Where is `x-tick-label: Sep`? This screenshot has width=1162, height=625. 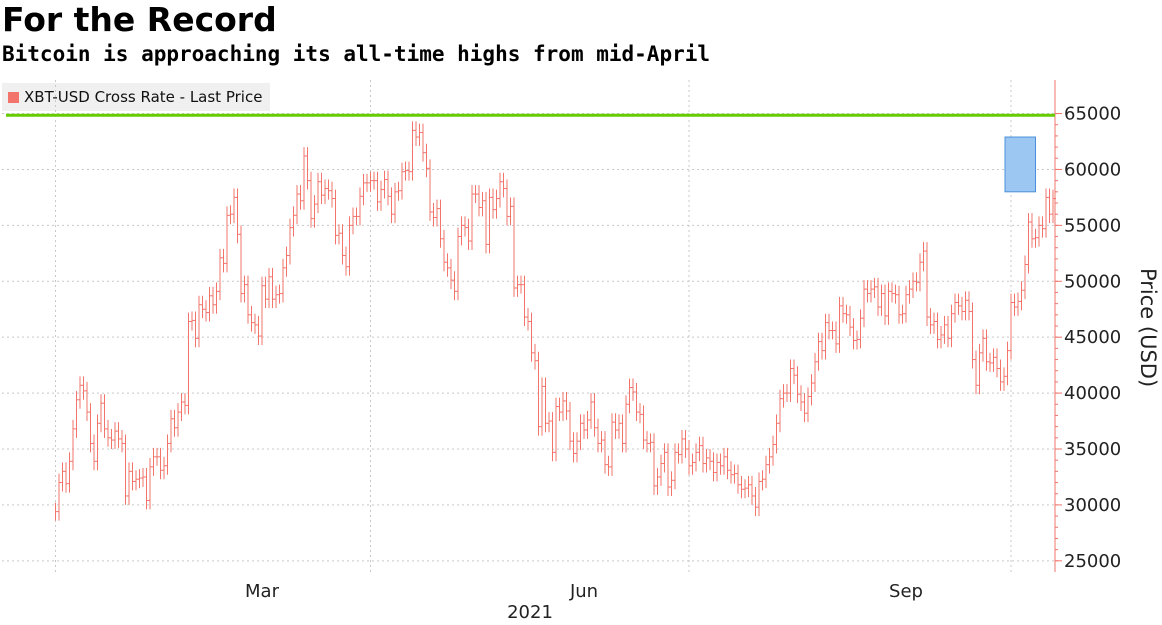 x-tick-label: Sep is located at coordinates (906, 591).